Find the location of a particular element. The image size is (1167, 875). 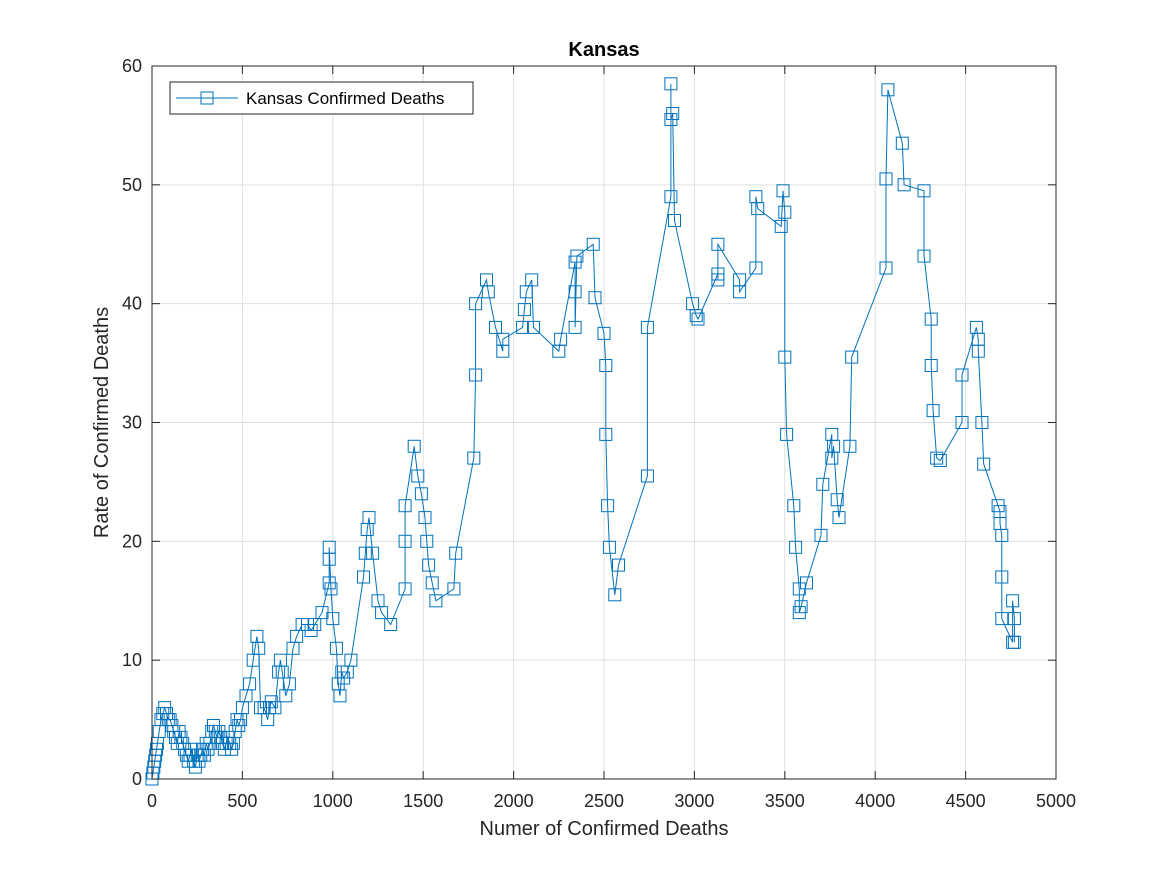

x-tick-label: 3500 is located at coordinates (785, 801).